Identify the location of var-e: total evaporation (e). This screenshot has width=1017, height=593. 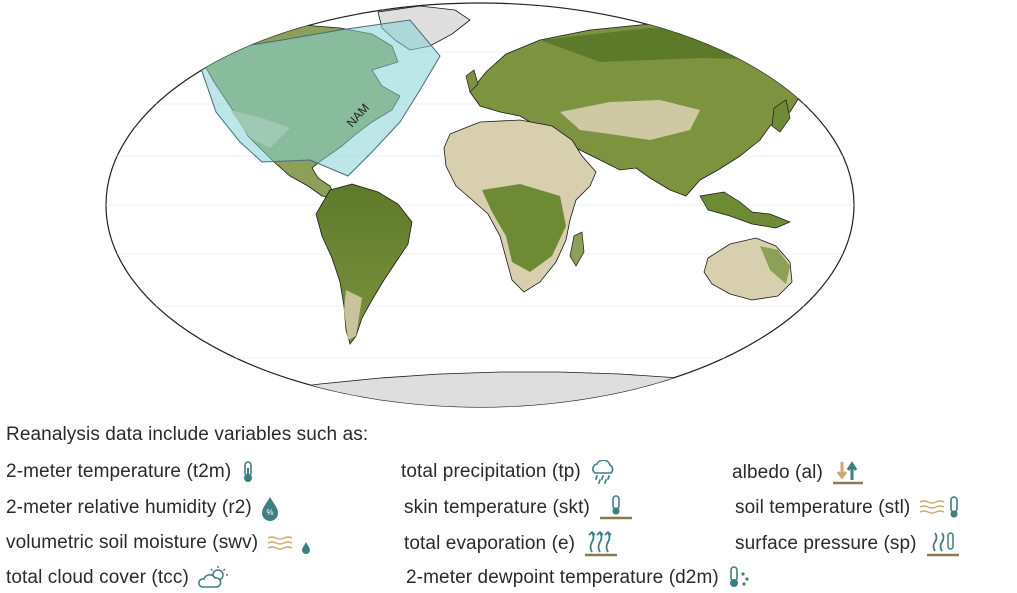
(511, 544).